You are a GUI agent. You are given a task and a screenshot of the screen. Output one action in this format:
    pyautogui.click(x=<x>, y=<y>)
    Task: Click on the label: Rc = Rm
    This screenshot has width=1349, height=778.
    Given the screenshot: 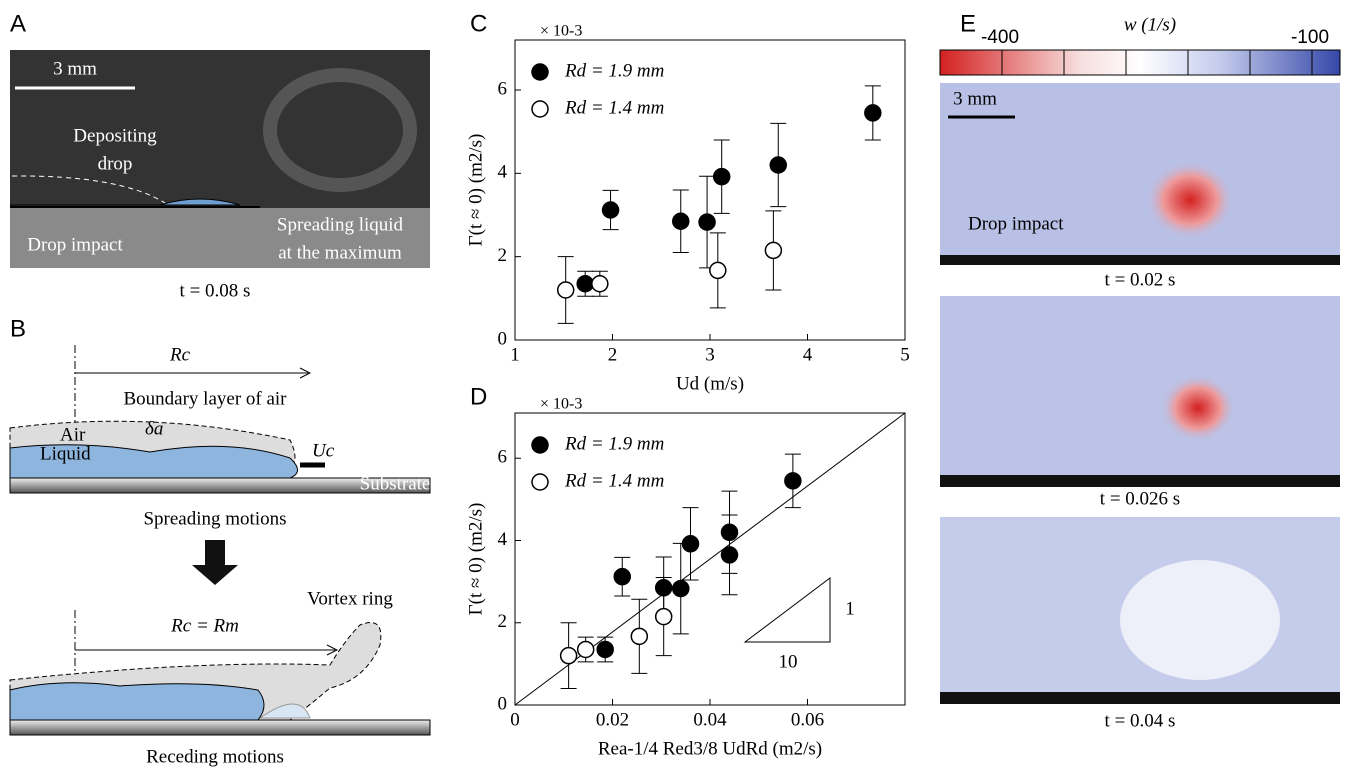 What is the action you would take?
    pyautogui.click(x=204, y=625)
    